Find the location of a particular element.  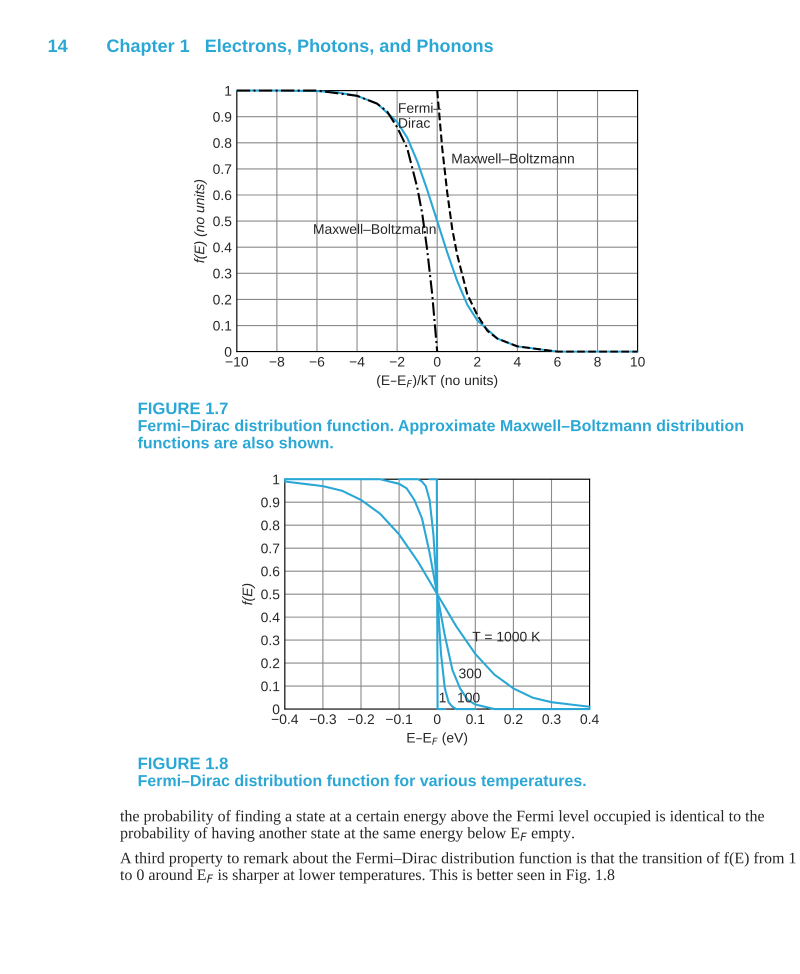

text: 14 is located at coordinates (58, 46).